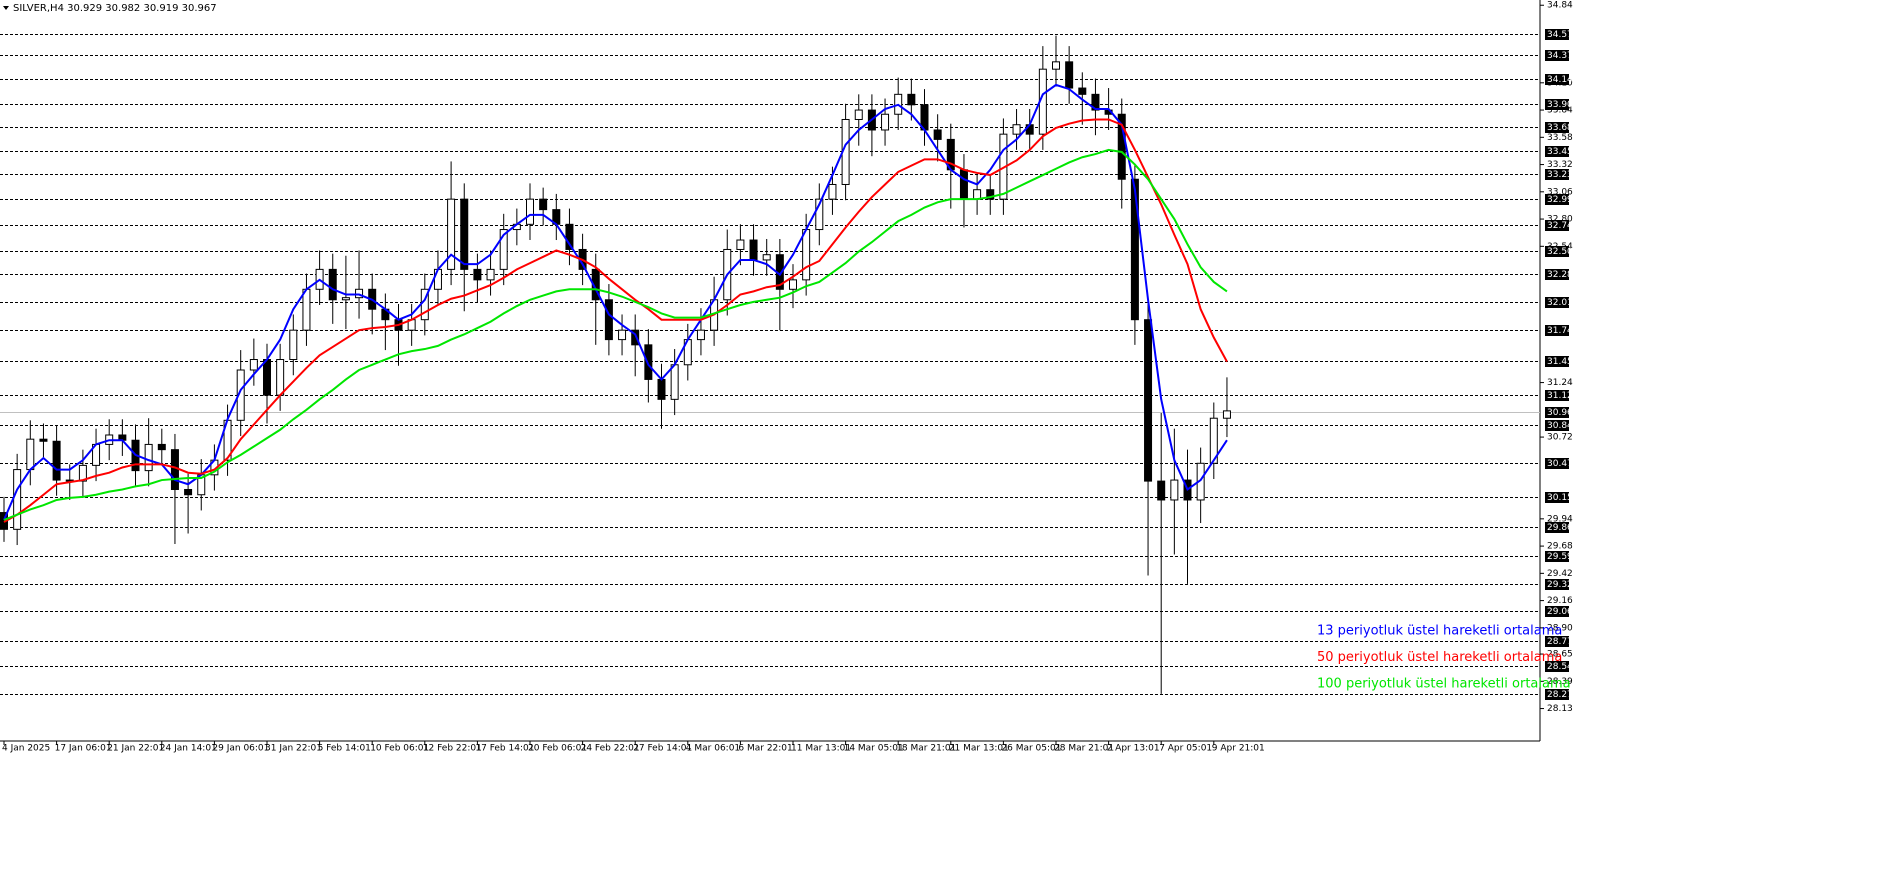  What do you see at coordinates (135, 749) in the screenshot?
I see `x-tick-label: 21 Jan 22:01` at bounding box center [135, 749].